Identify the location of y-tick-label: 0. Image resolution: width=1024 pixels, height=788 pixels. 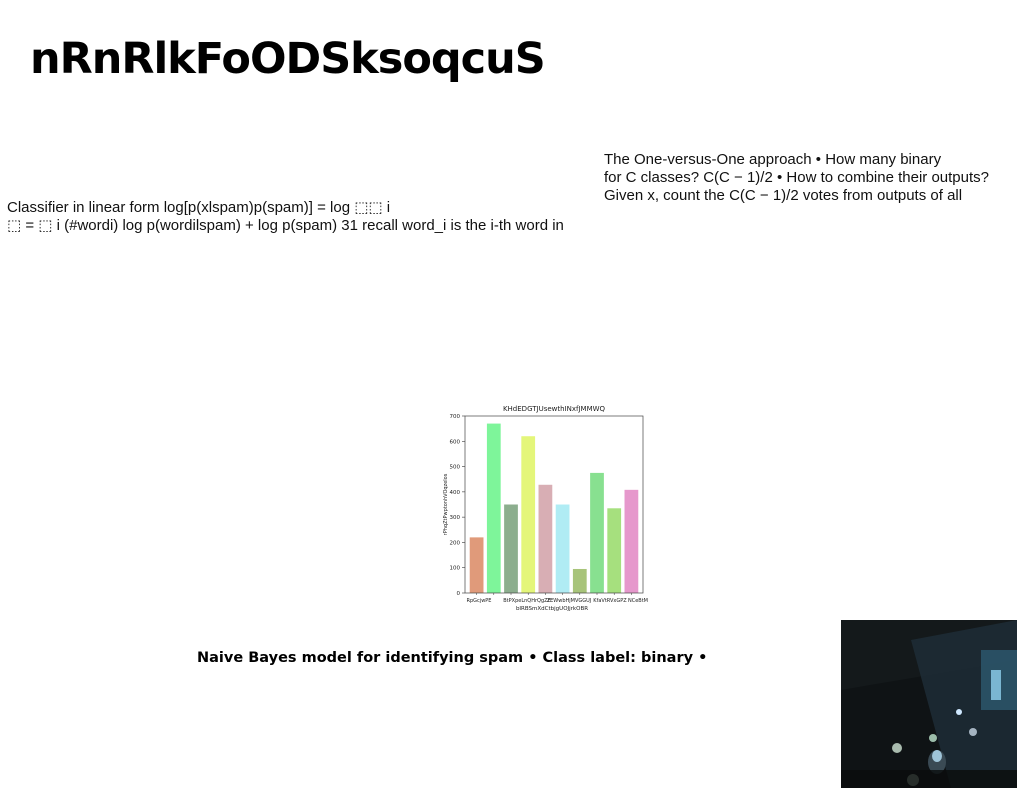
(459, 594).